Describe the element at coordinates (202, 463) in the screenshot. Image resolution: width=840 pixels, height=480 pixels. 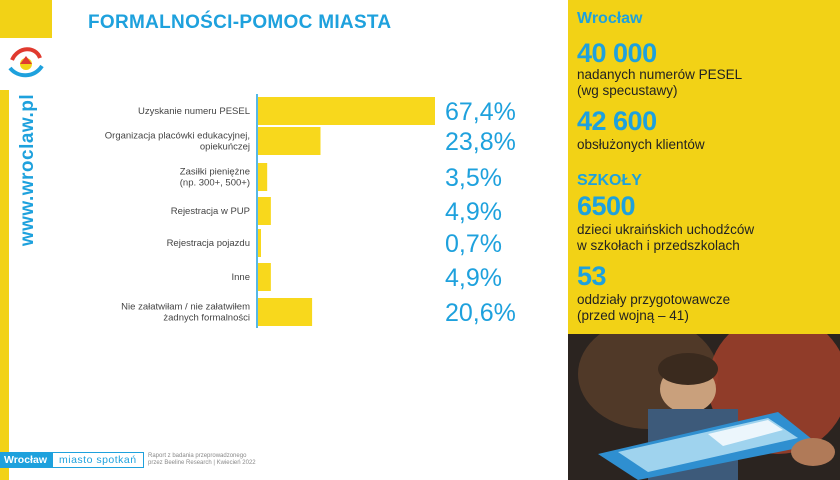
I see `footer-note-line: przez Beeline Research | Kwiecień 2022` at that location.